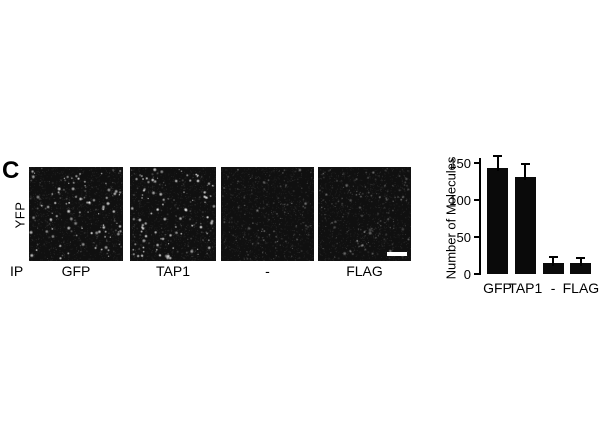 The height and width of the screenshot is (447, 600). Describe the element at coordinates (173, 271) in the screenshot. I see `ip-condition-label-TAP1: TAP1` at that location.